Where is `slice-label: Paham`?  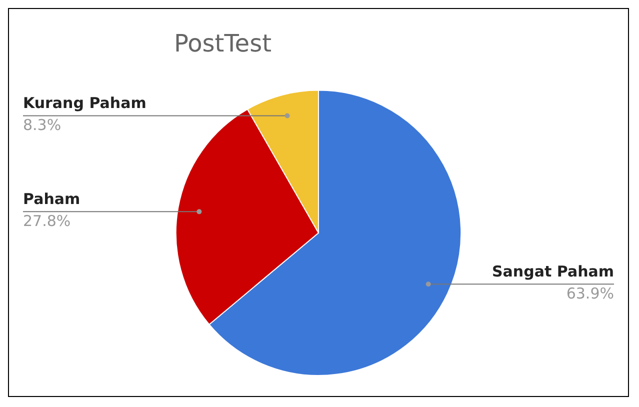
slice-label: Paham is located at coordinates (51, 199).